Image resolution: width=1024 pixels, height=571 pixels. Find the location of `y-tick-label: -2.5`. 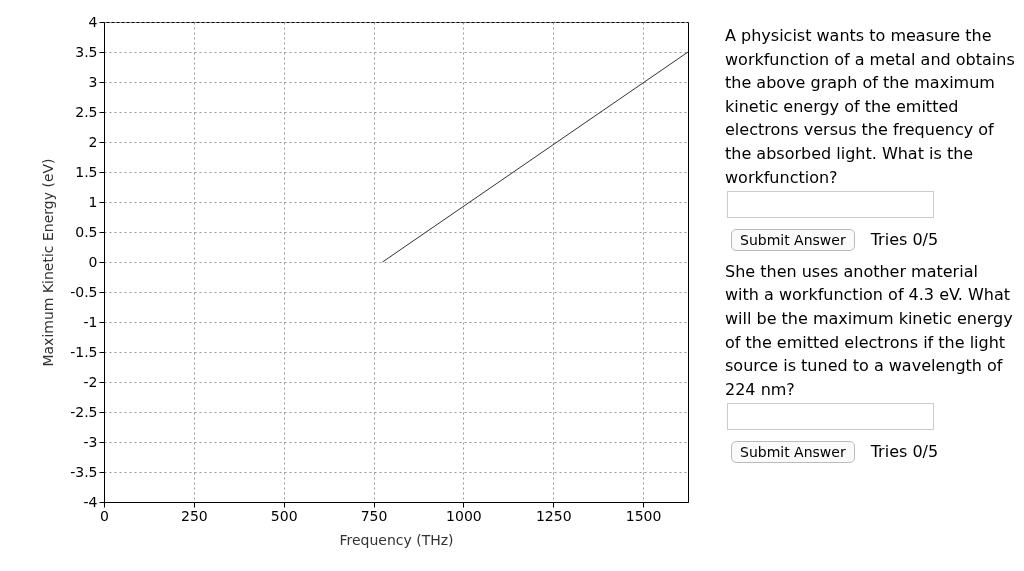

y-tick-label: -2.5 is located at coordinates (84, 411).